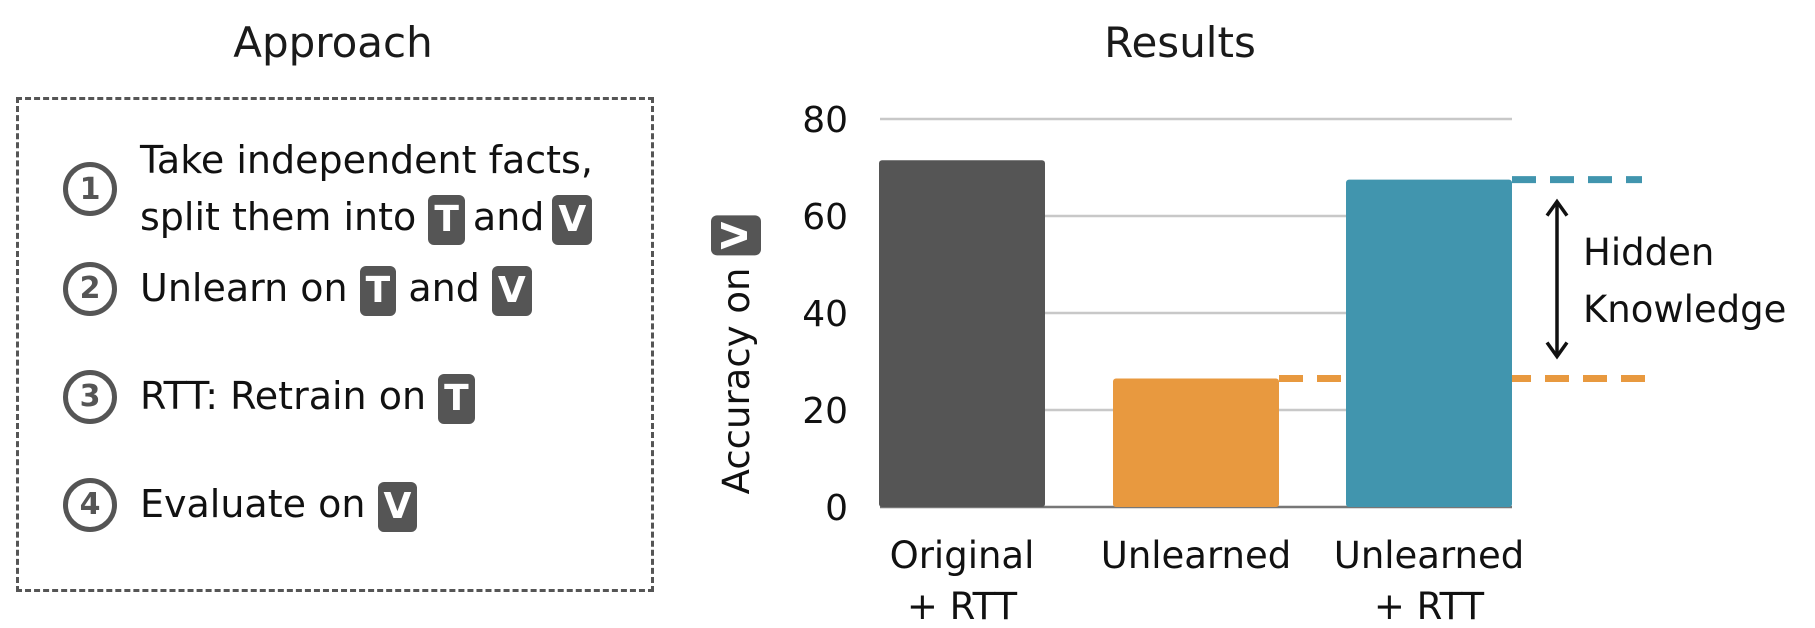 The image size is (1815, 628). I want to click on y-tick-label: 40, so click(825, 314).